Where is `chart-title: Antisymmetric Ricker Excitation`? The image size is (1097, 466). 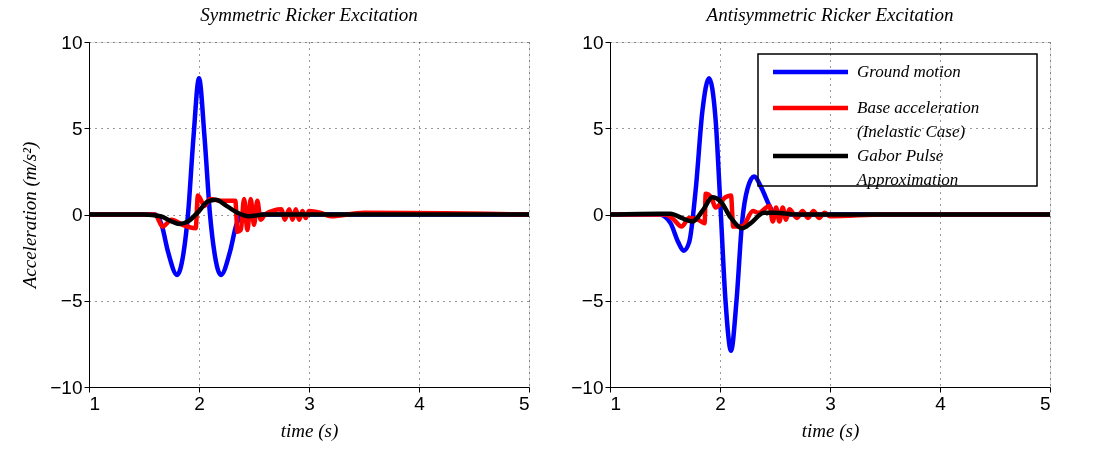
chart-title: Antisymmetric Ricker Excitation is located at coordinates (829, 14).